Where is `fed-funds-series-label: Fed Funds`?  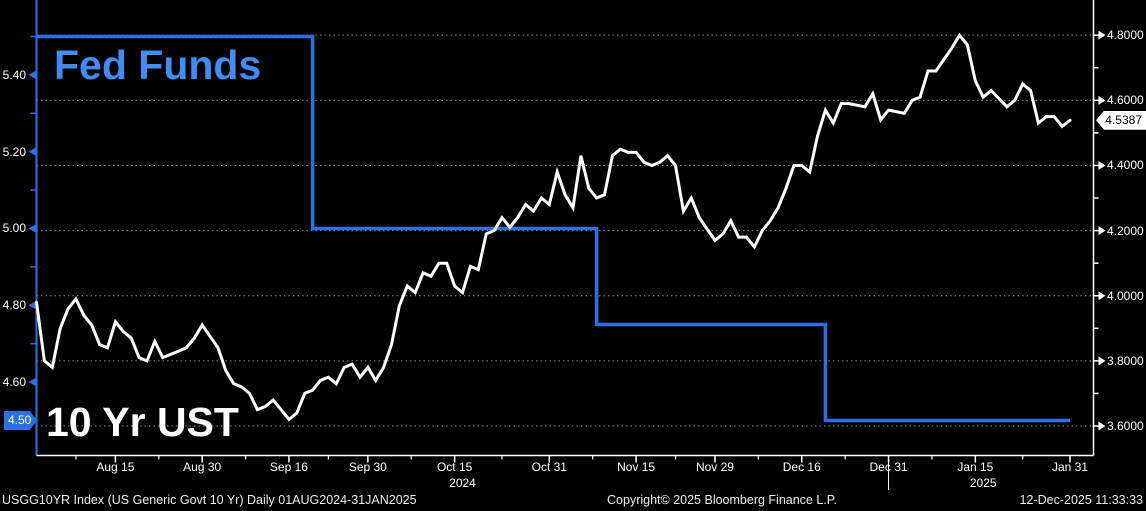 fed-funds-series-label: Fed Funds is located at coordinates (158, 65).